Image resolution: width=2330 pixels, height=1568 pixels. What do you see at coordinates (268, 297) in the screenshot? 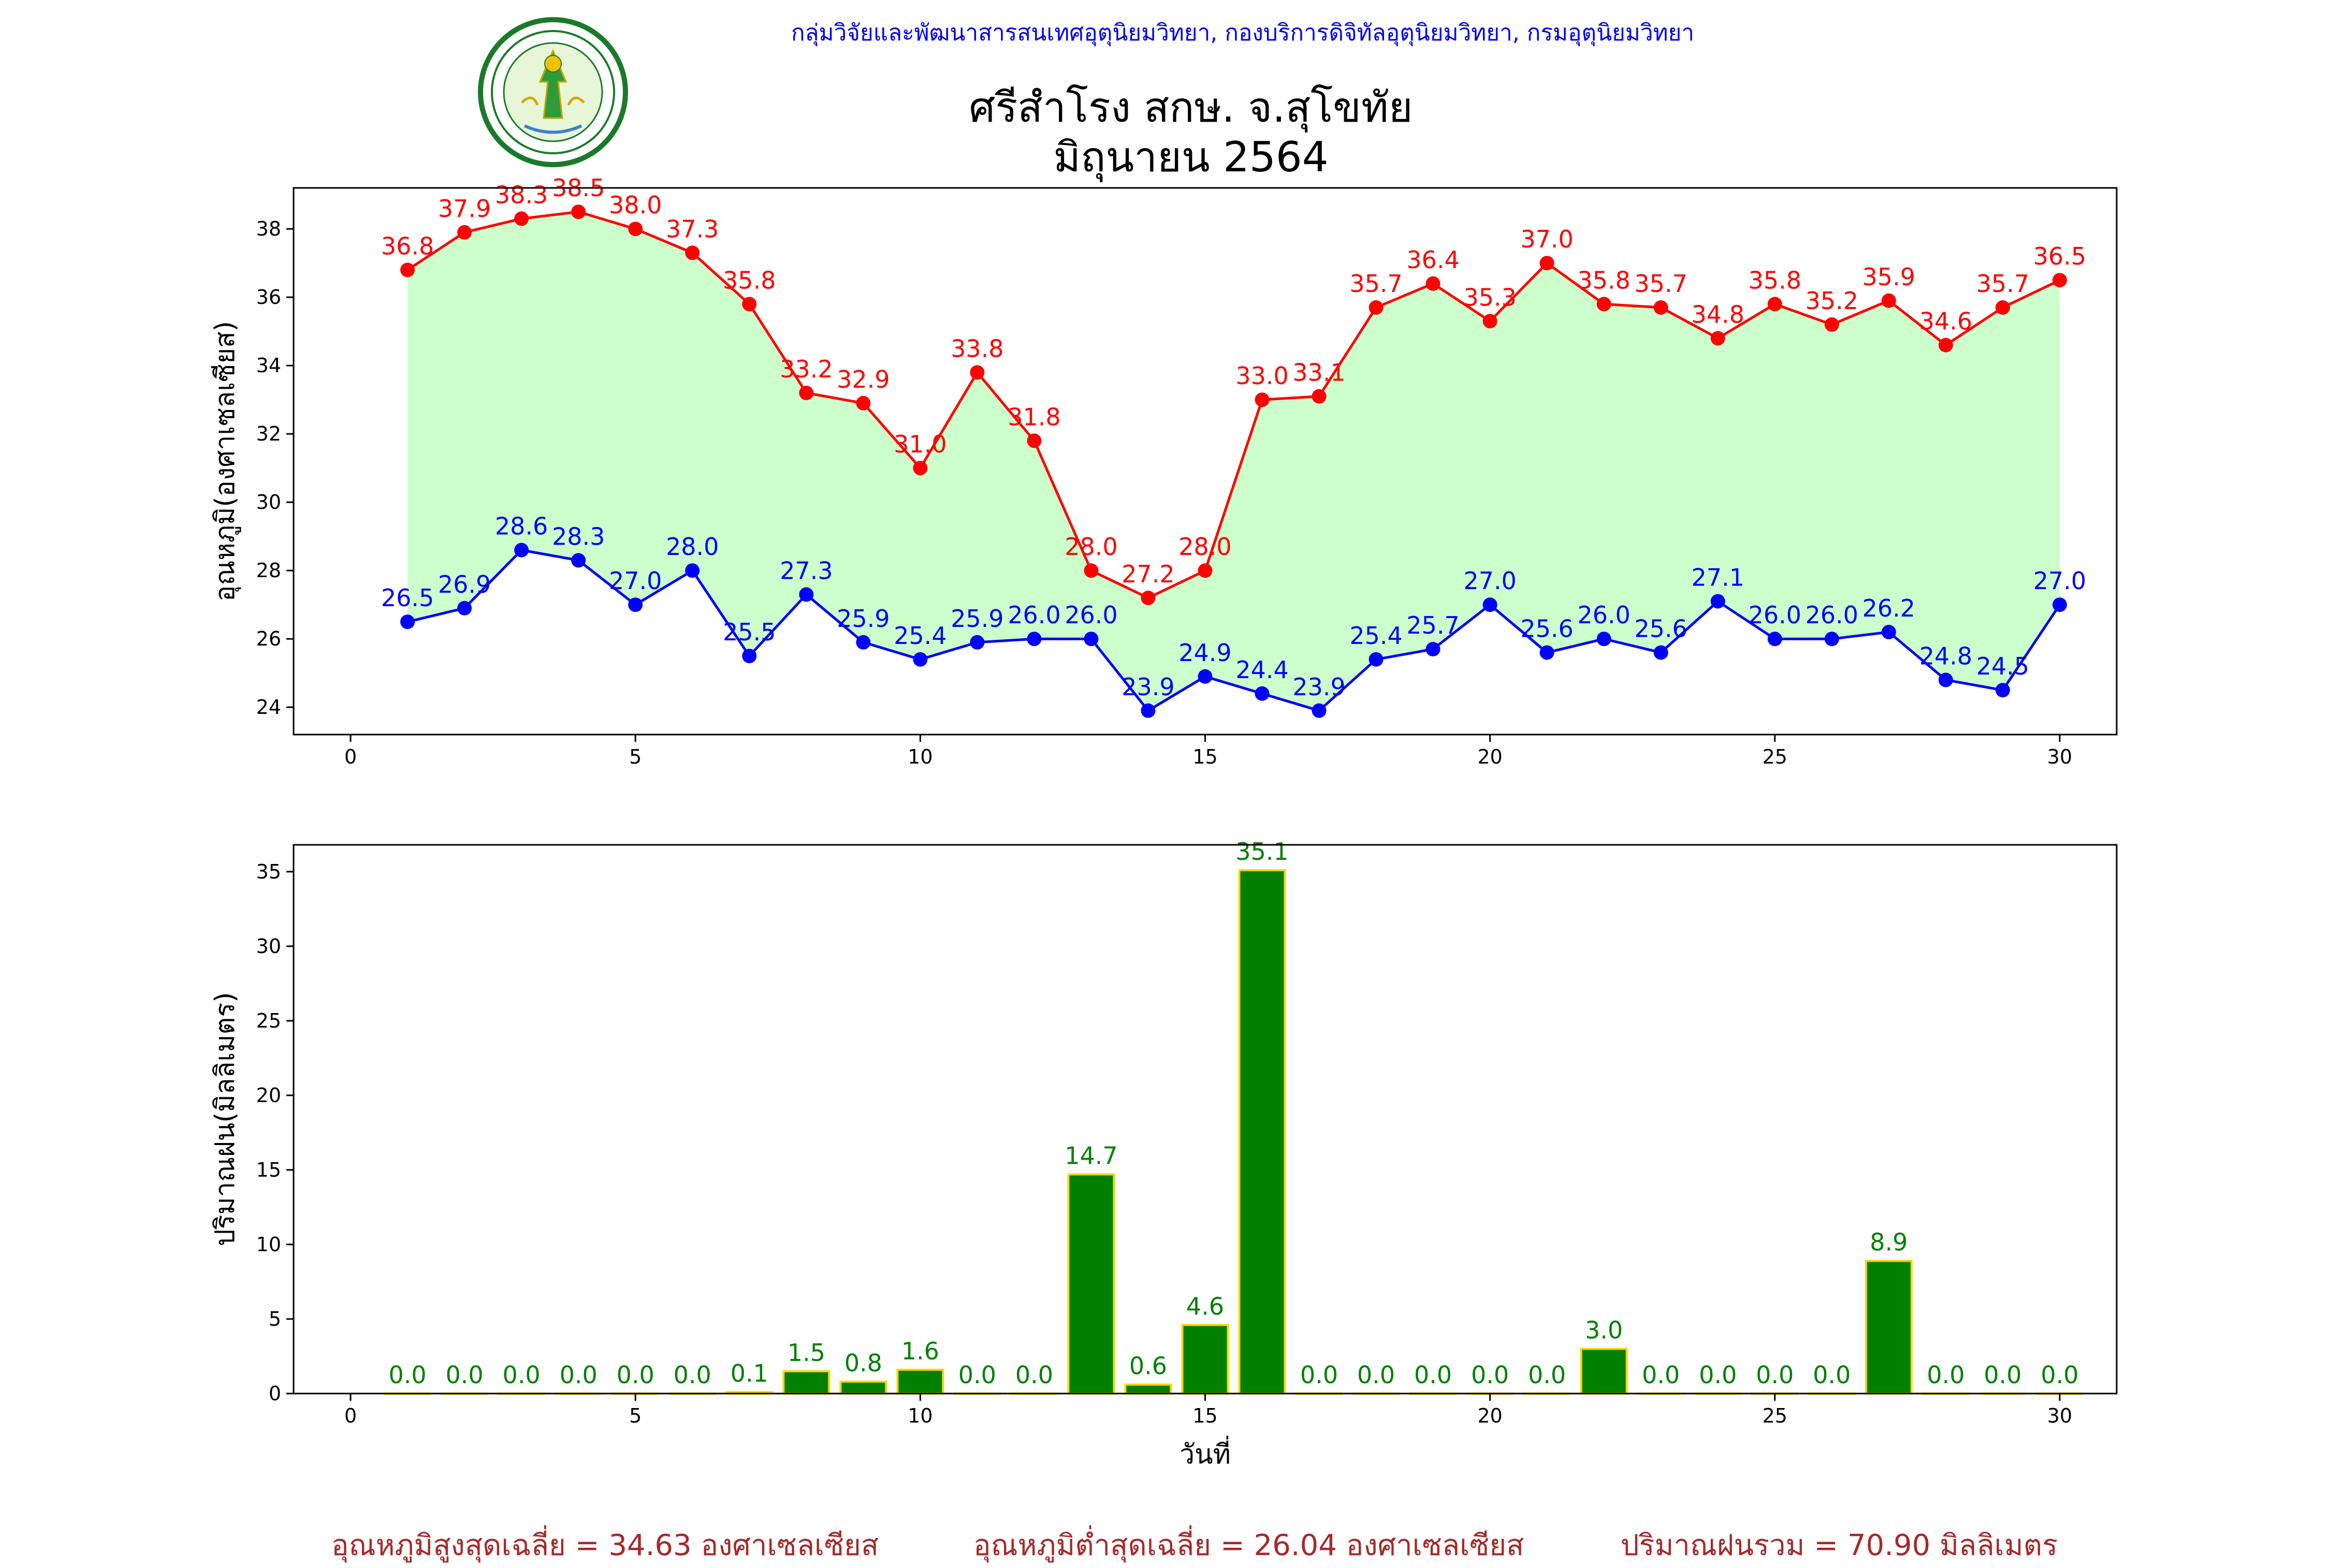
I see `temp-y-tick-label: 36` at bounding box center [268, 297].